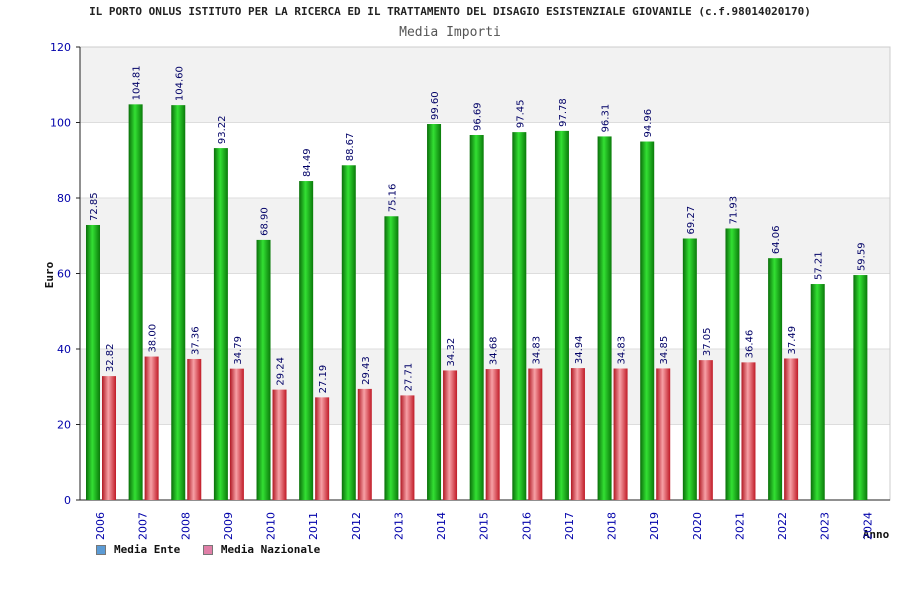 This screenshot has width=900, height=600. What do you see at coordinates (563, 112) in the screenshot?
I see `data-label-ente-2017: 97.78` at bounding box center [563, 112].